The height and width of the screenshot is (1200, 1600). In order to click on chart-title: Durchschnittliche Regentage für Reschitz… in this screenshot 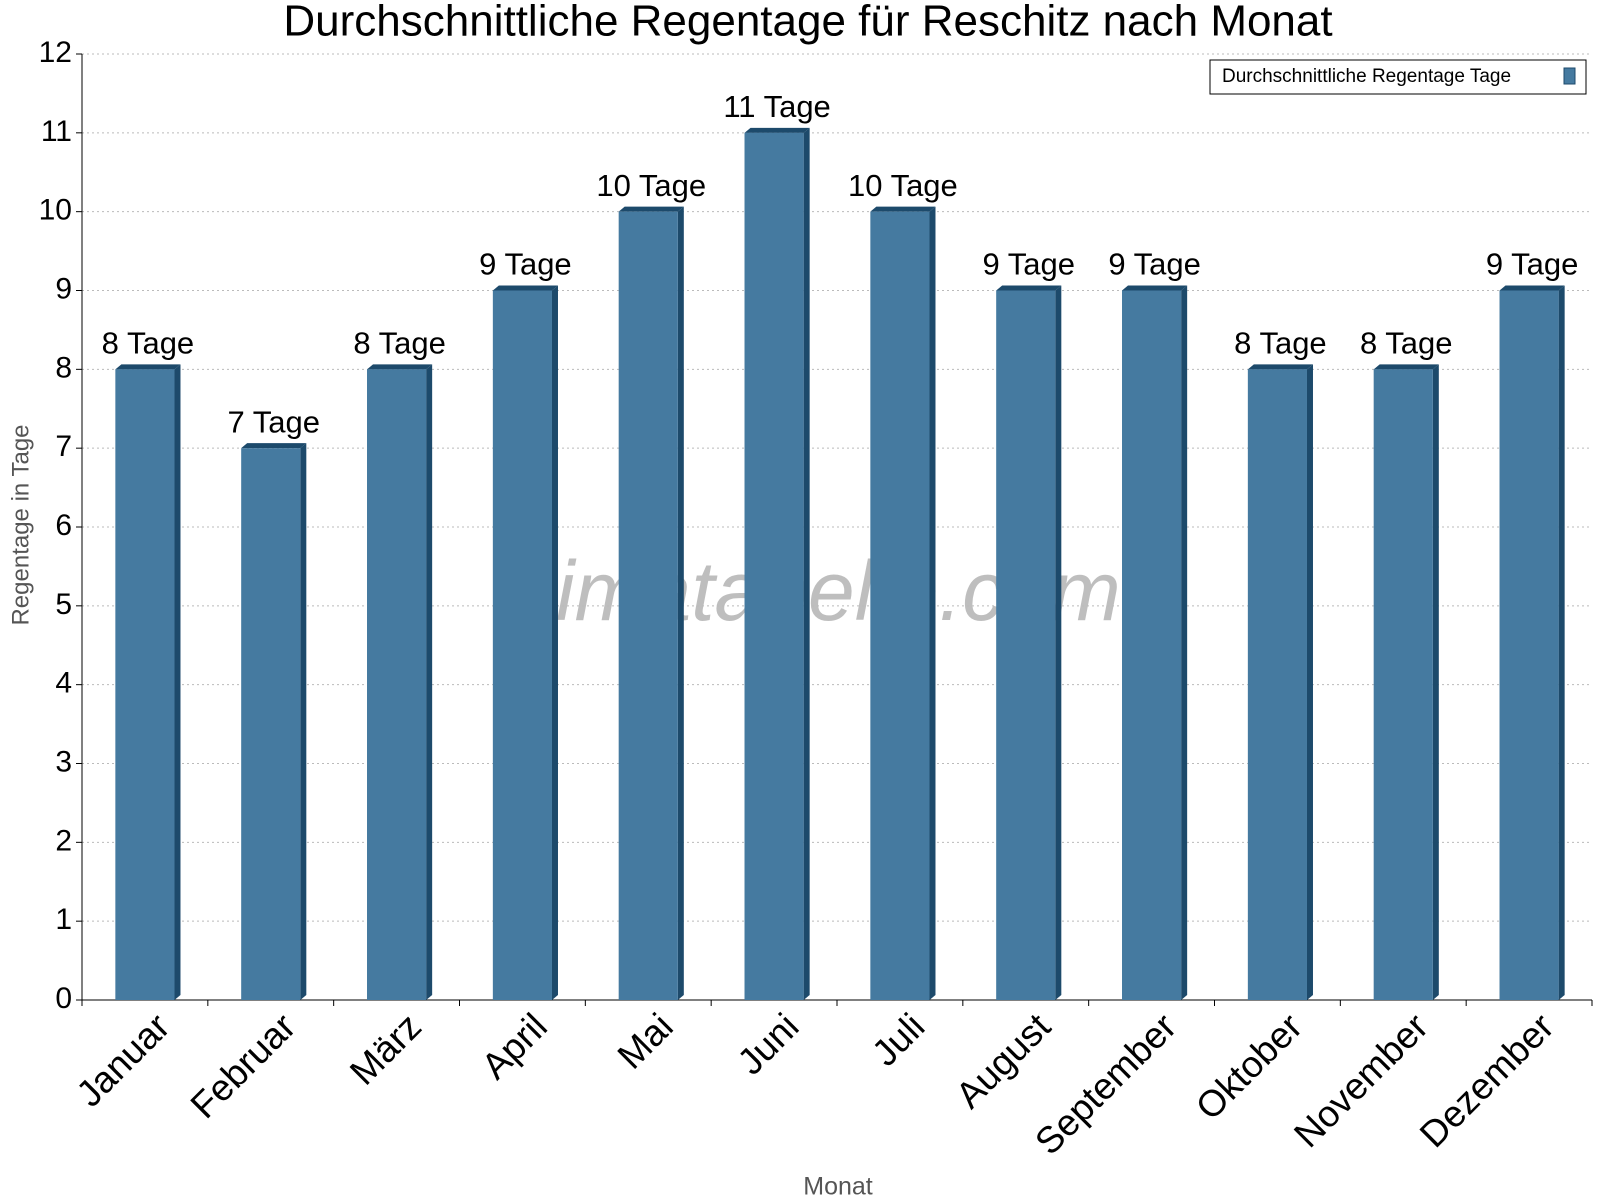, I will do `click(807, 23)`.